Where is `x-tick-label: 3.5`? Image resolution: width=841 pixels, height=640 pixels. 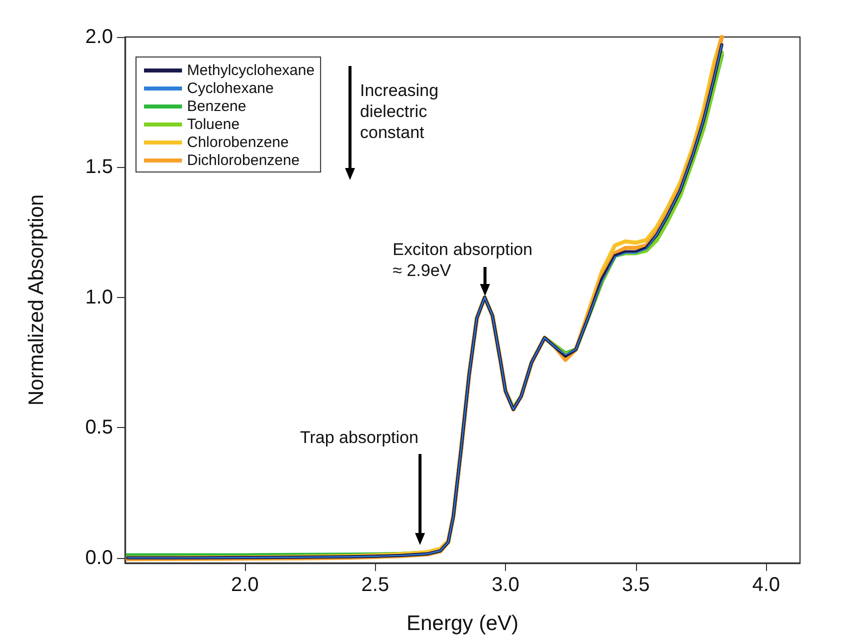
x-tick-label: 3.5 is located at coordinates (636, 585).